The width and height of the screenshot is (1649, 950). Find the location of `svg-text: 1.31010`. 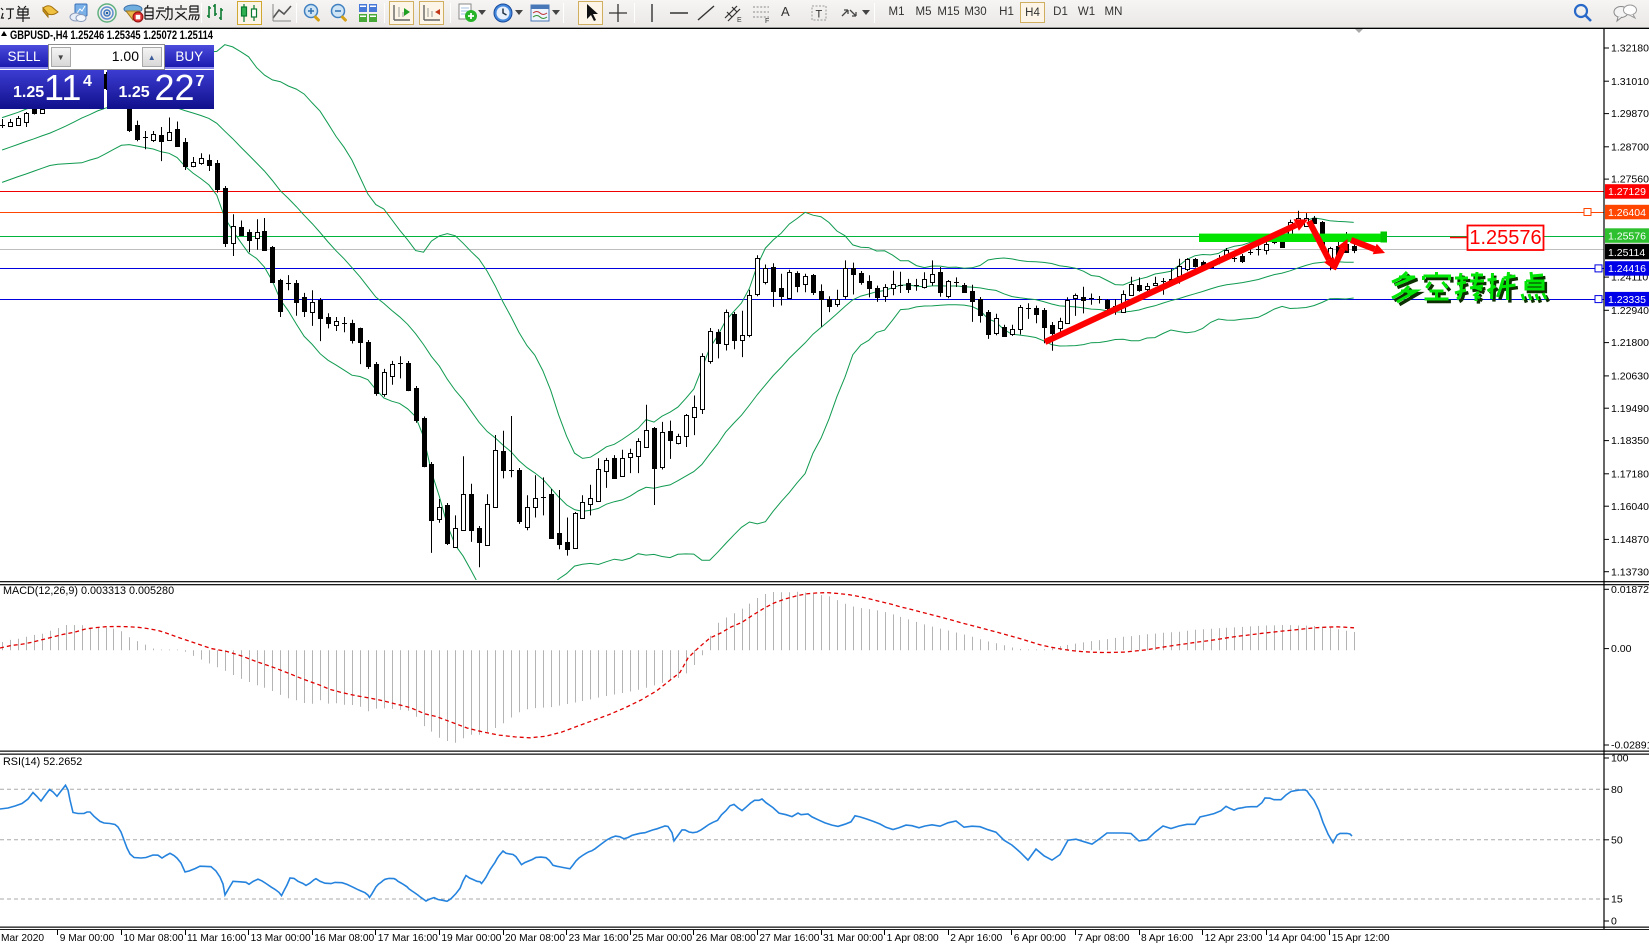

svg-text: 1.31010 is located at coordinates (1630, 82).